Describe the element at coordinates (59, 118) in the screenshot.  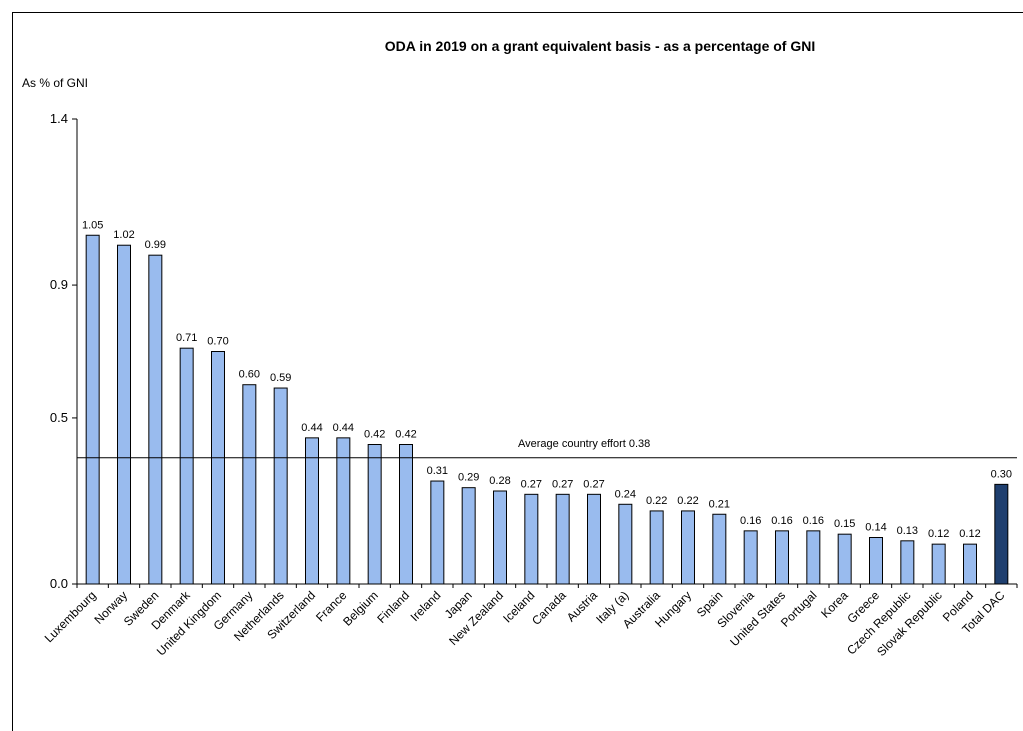
I see `y-tick-label: 1.4` at that location.